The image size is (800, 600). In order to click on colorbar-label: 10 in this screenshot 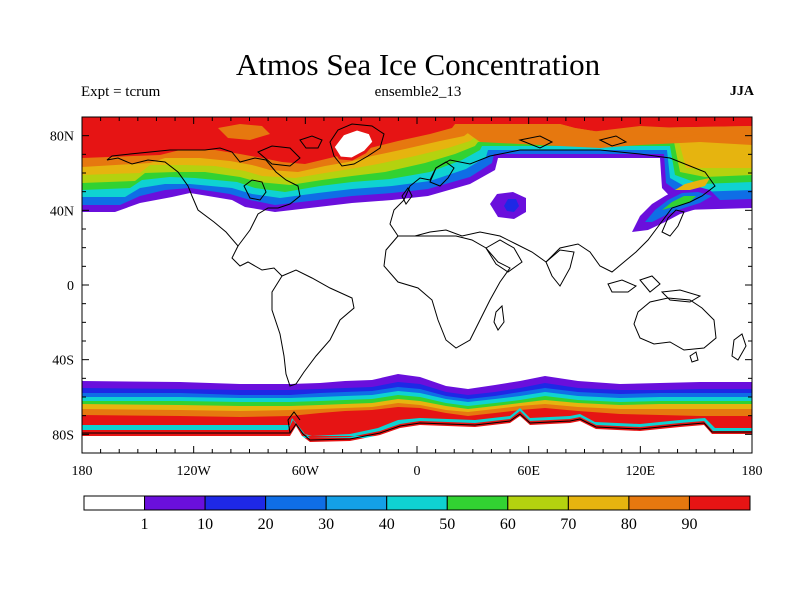, I will do `click(205, 524)`.